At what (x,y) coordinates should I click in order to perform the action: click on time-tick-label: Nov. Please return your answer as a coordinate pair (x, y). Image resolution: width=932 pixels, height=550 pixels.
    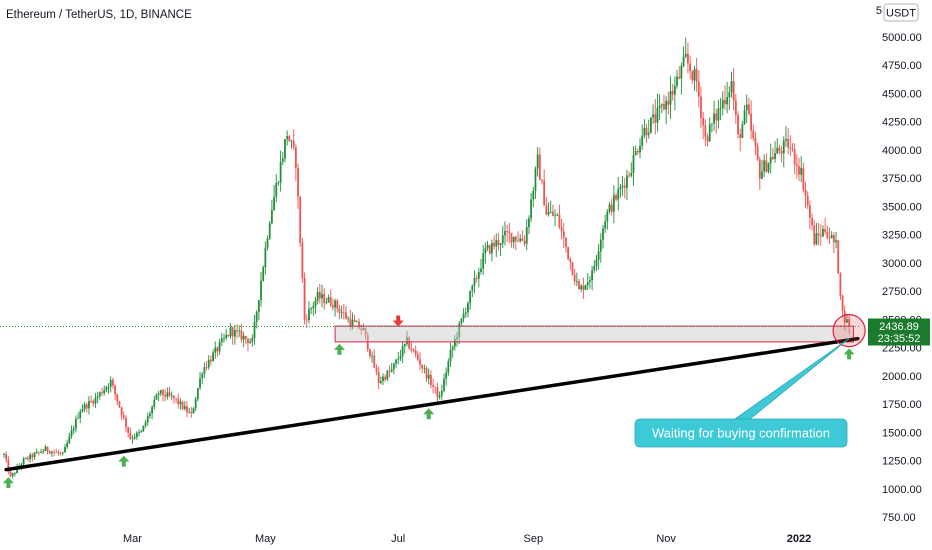
    Looking at the image, I should click on (666, 539).